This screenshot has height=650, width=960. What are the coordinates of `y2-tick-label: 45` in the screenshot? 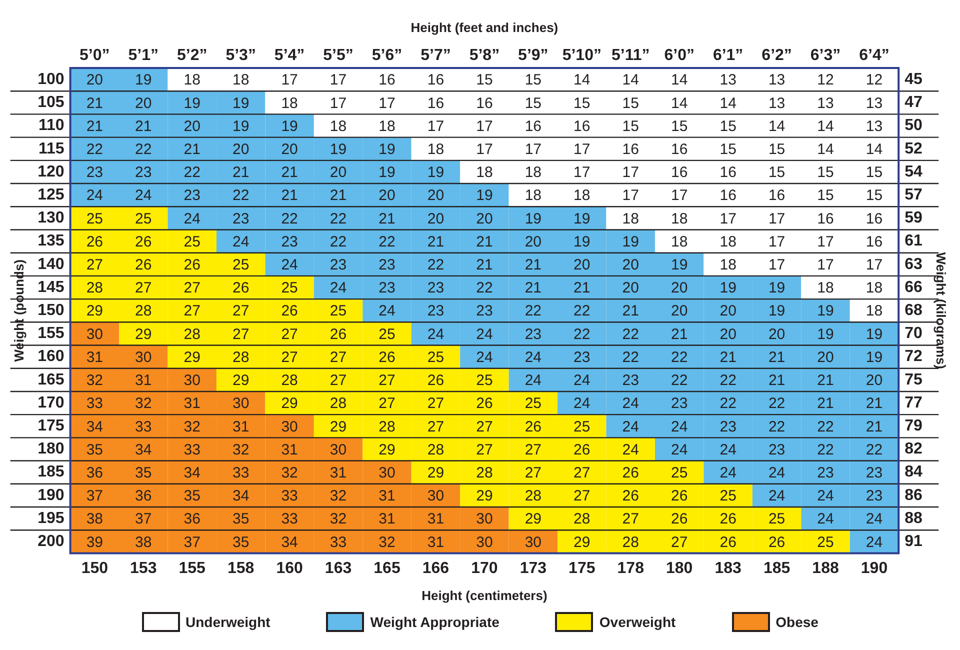 It's located at (913, 79).